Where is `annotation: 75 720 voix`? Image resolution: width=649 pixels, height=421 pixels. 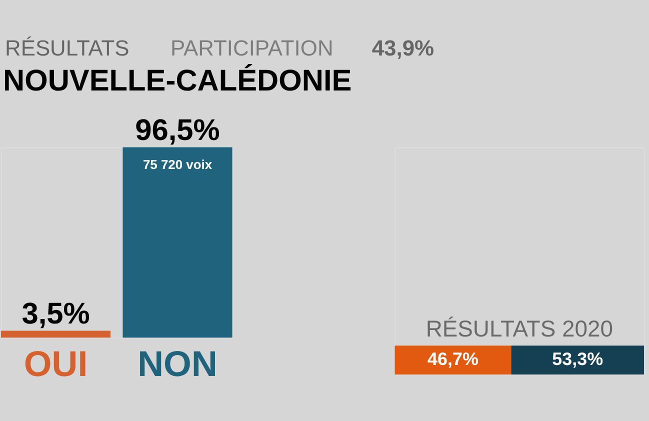 annotation: 75 720 voix is located at coordinates (177, 164).